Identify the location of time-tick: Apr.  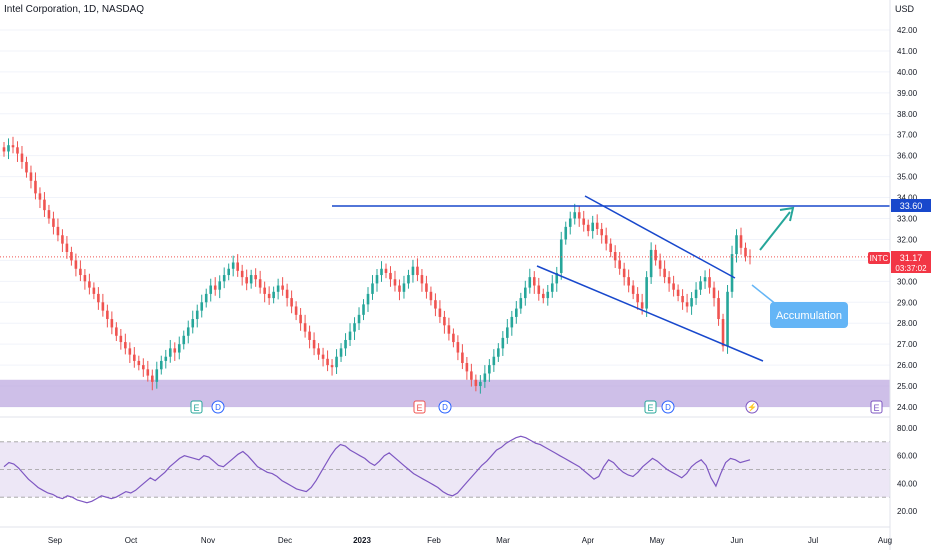
(588, 540).